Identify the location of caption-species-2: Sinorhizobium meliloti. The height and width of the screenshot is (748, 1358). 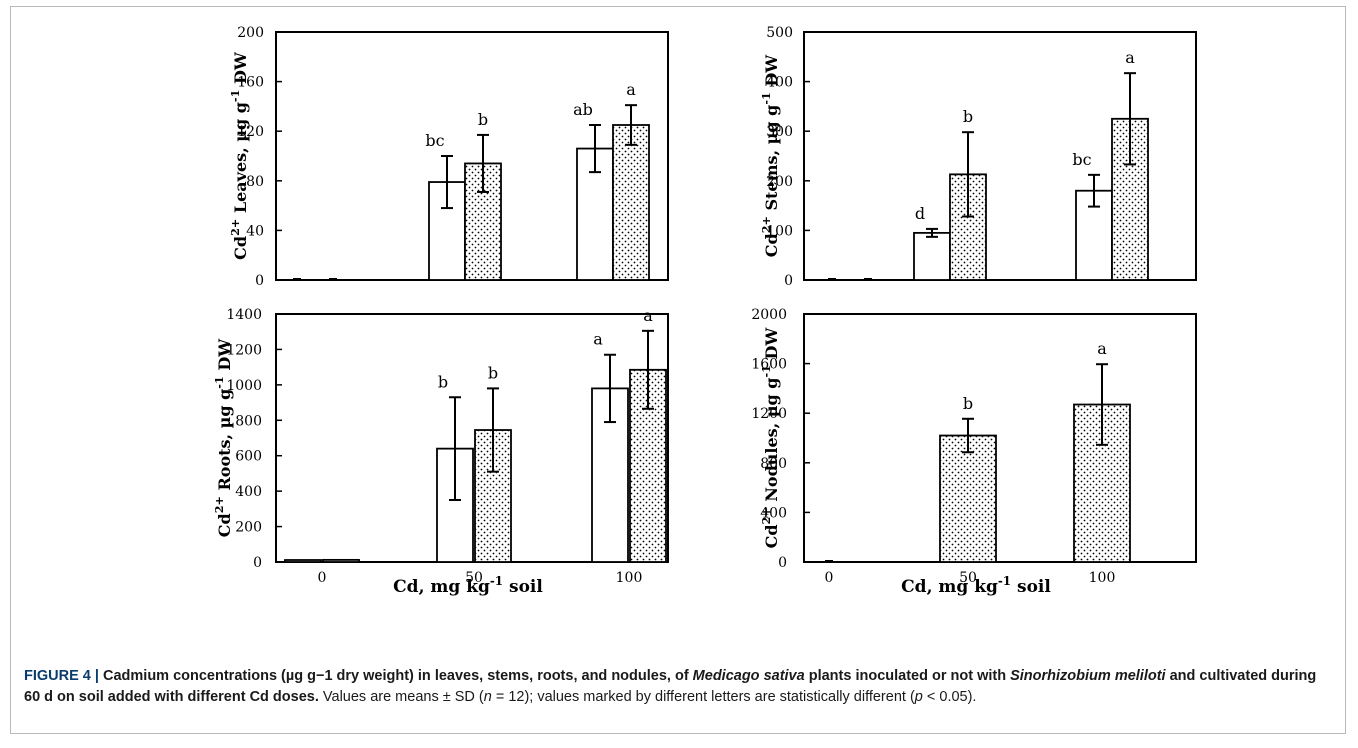
(1088, 676).